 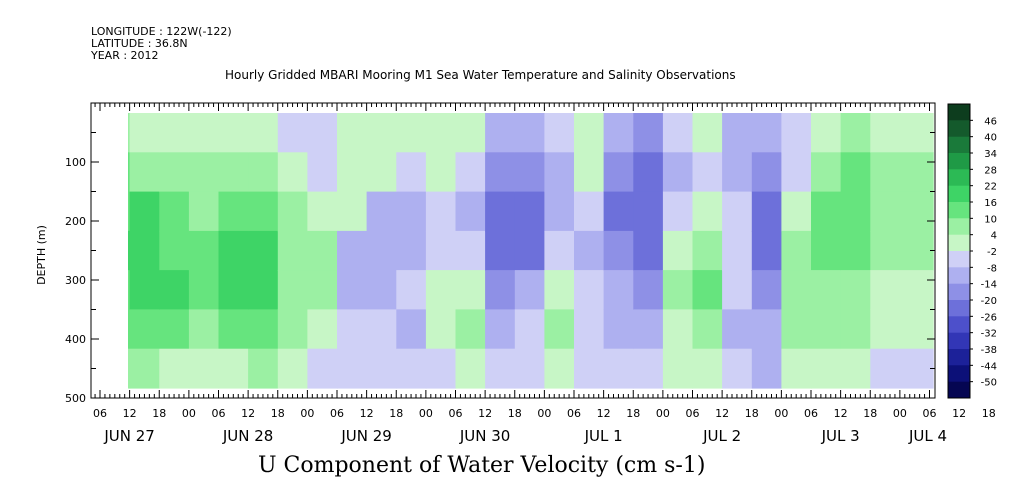 I want to click on y-tick-label: 400, so click(x=75, y=339).